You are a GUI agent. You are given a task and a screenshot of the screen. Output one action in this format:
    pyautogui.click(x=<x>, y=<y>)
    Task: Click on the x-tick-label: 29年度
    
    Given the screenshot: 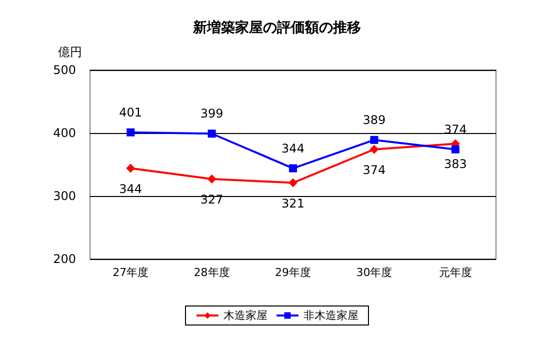 What is the action you would take?
    pyautogui.click(x=293, y=272)
    